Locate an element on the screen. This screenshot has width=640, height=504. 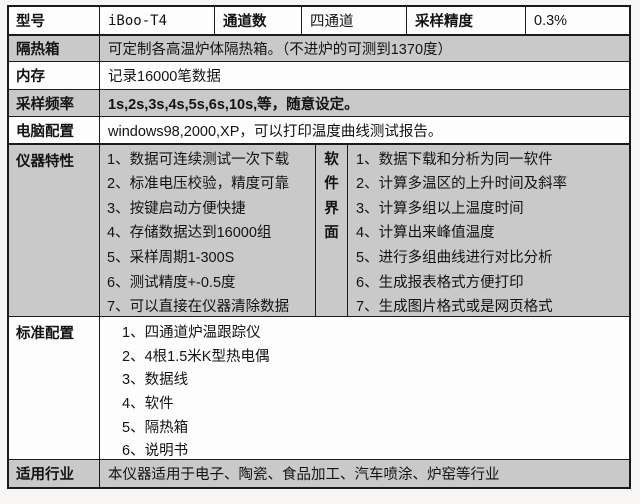
row-model: 型号 iBoo-T4 通道数 四通道 采样精度 0.3% is located at coordinates (319, 20).